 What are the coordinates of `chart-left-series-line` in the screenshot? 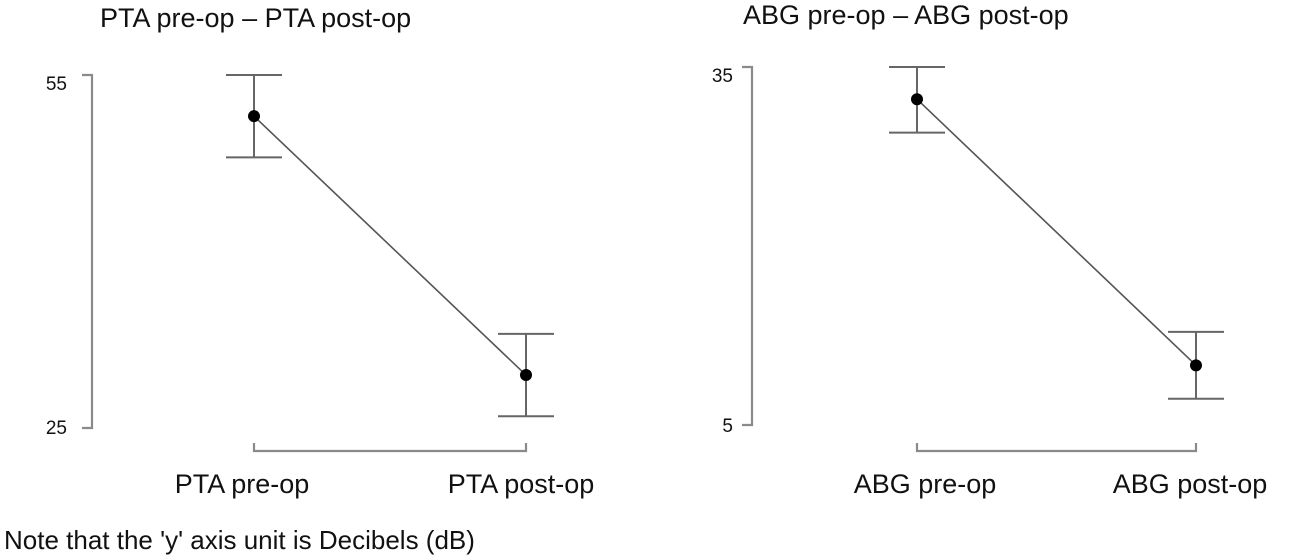 It's located at (390, 245).